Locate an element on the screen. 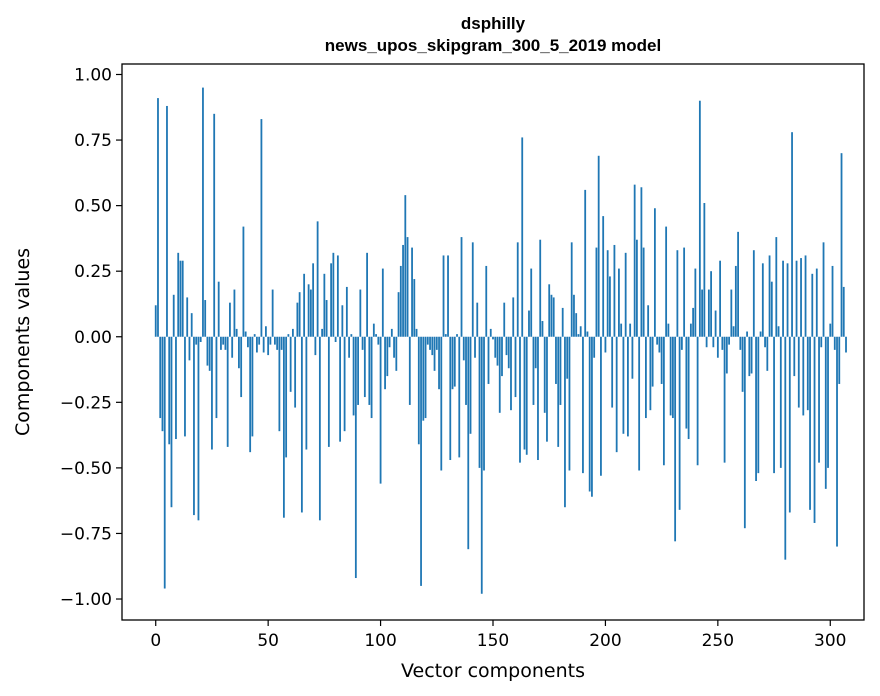  y-tick-label: −0.50 is located at coordinates (86, 469).